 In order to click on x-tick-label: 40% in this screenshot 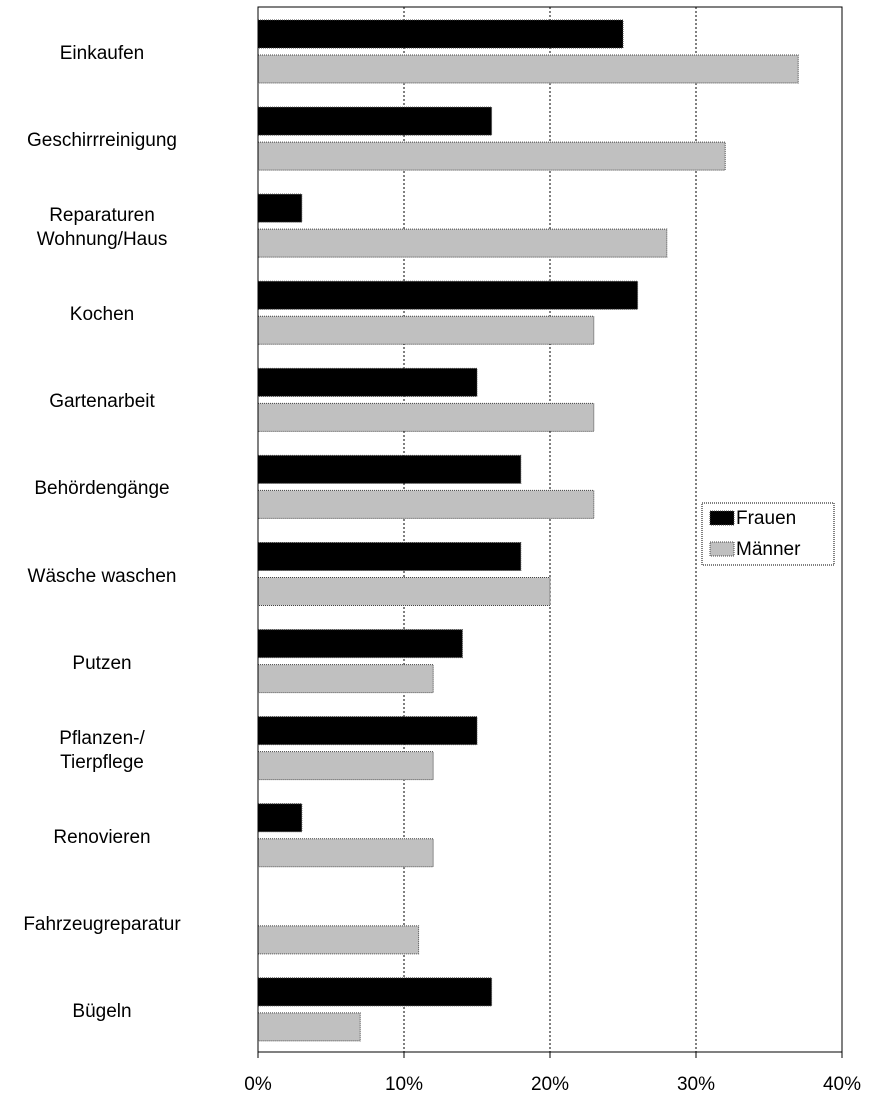, I will do `click(842, 1084)`.